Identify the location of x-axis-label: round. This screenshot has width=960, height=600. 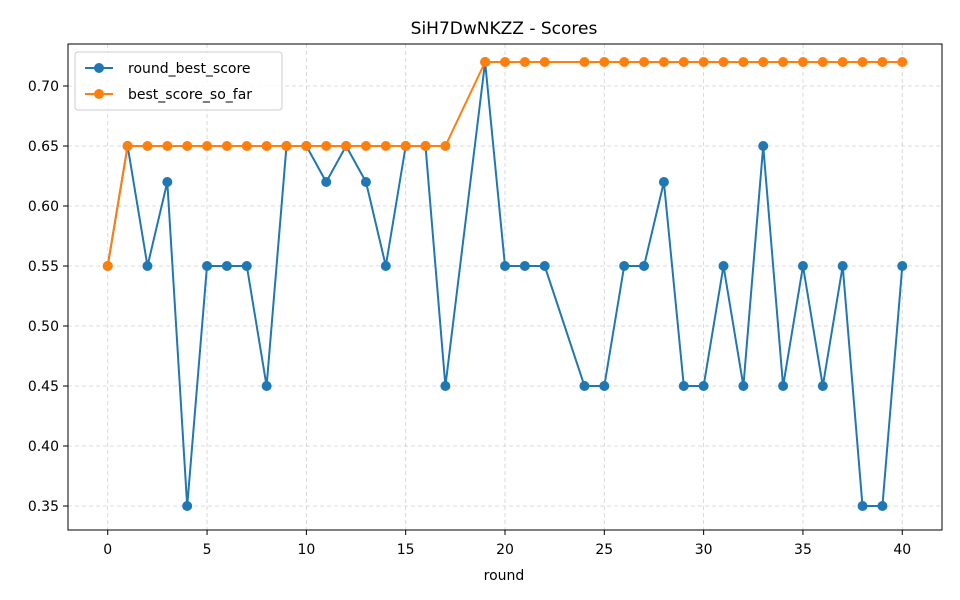
(504, 576).